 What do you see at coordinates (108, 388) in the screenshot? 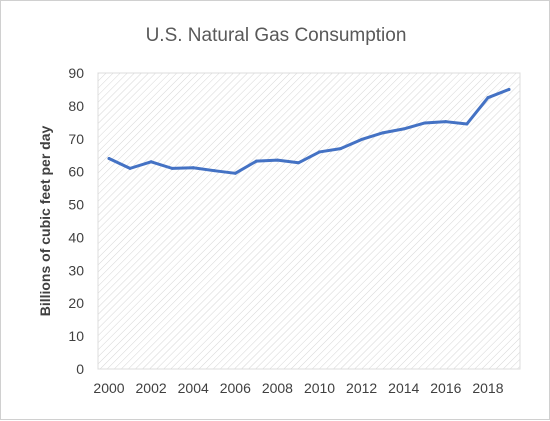
I see `x-tick-label: 2000` at bounding box center [108, 388].